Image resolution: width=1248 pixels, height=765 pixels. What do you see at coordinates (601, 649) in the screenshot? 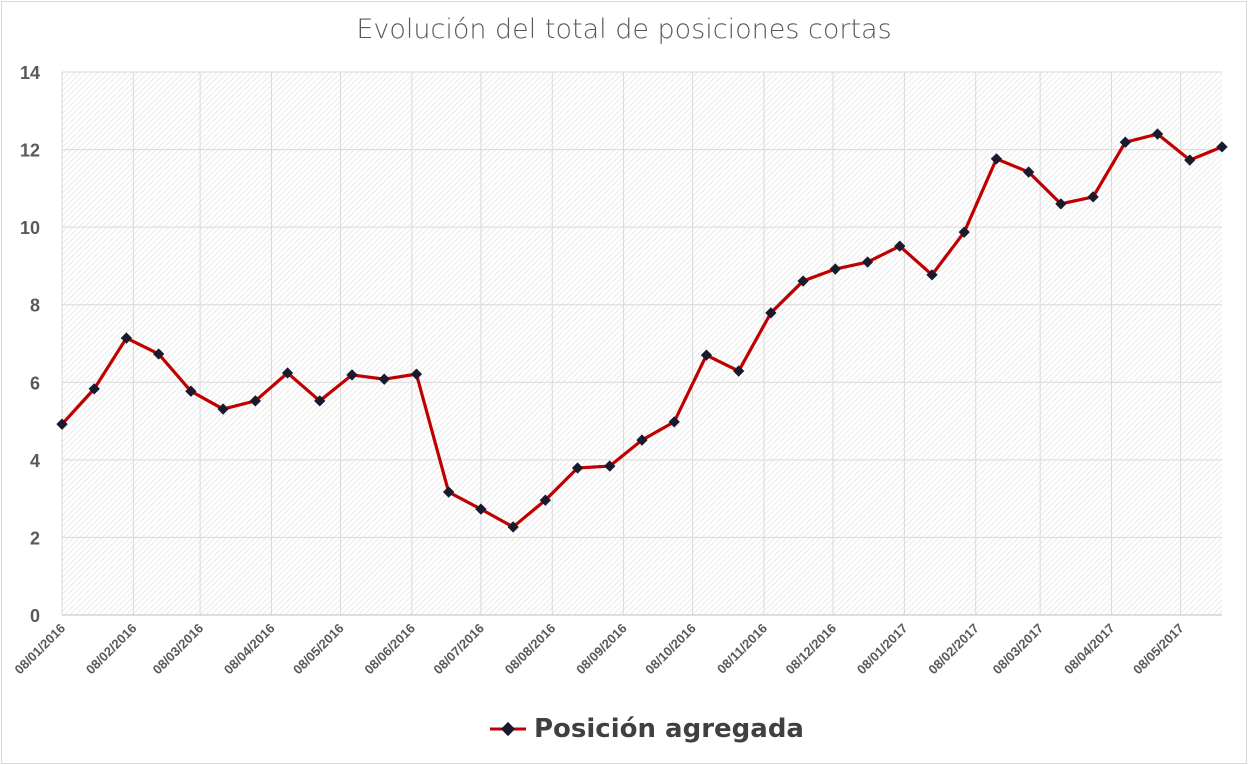
I see `x-tick-label: 08/09/2016` at bounding box center [601, 649].